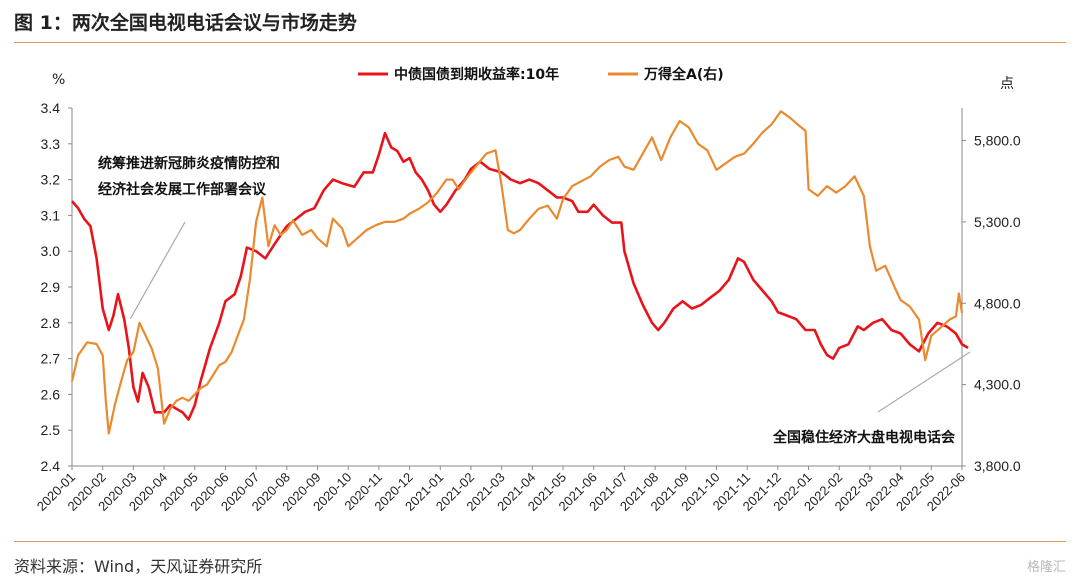  Describe the element at coordinates (51, 323) in the screenshot. I see `y-left-tick-label: 2.8` at that location.